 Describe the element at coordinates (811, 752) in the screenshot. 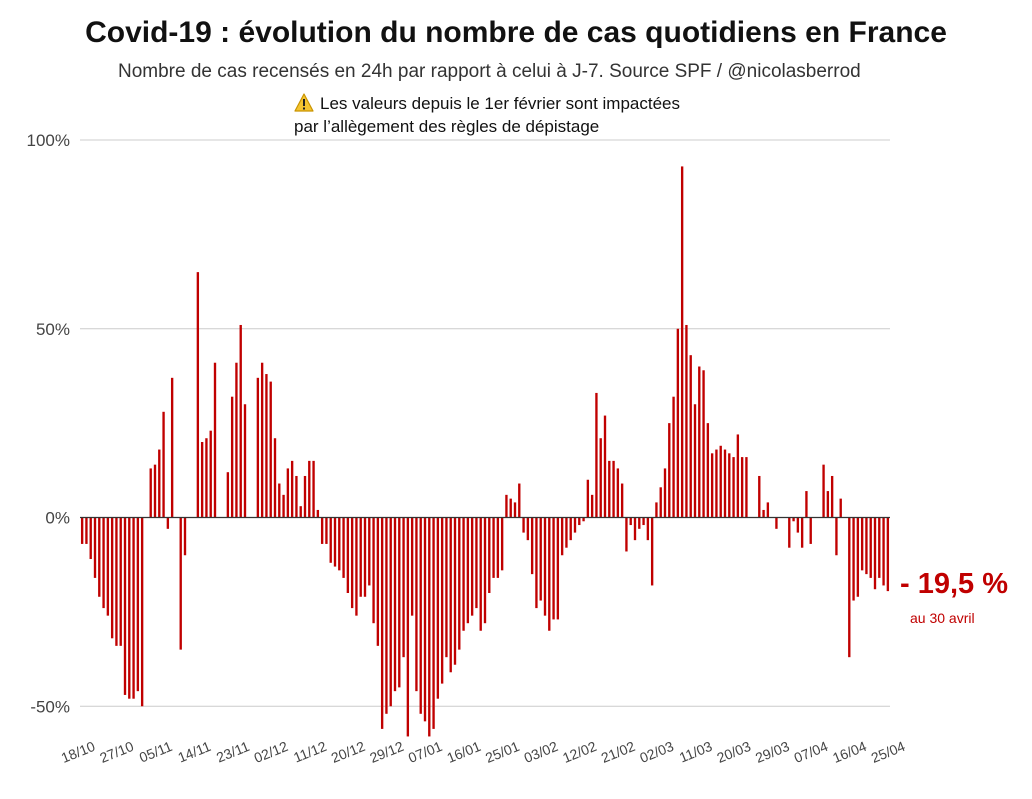

I see `x-tick-label: 07/04` at that location.